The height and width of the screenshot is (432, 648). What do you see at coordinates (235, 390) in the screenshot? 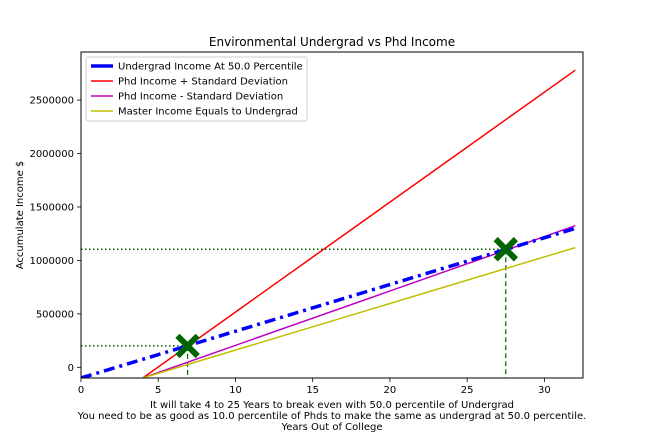
I see `x-tick-label-2: 10` at bounding box center [235, 390].